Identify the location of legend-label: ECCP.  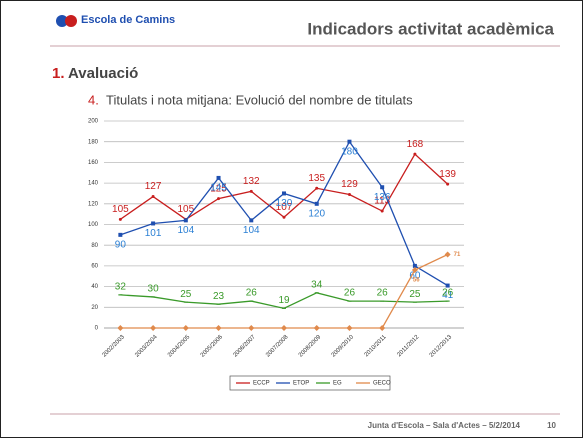
(261, 384).